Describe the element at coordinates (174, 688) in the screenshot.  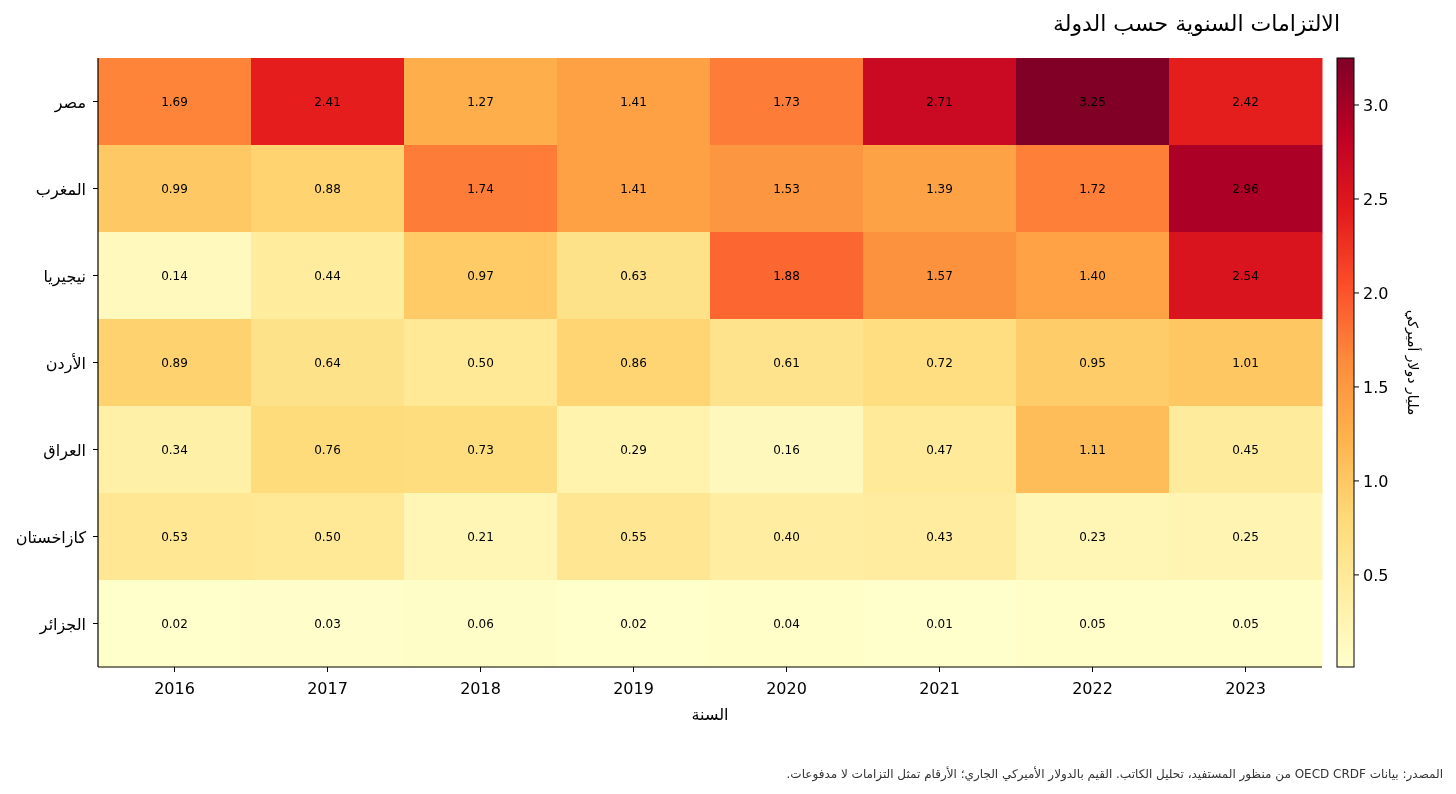
I see `x-tick-label: 2016` at that location.